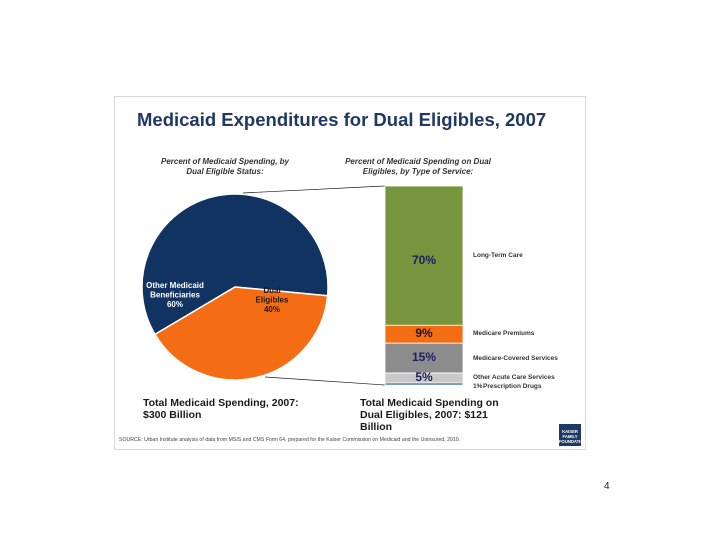 The image size is (720, 540). Describe the element at coordinates (498, 255) in the screenshot. I see `bar-category-label: Long-Term Care` at that location.